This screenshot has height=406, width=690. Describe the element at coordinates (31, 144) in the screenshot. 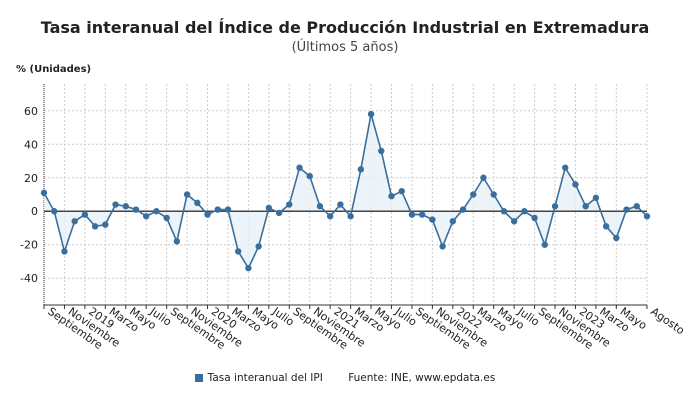

I see `y-tick-label: 40` at that location.